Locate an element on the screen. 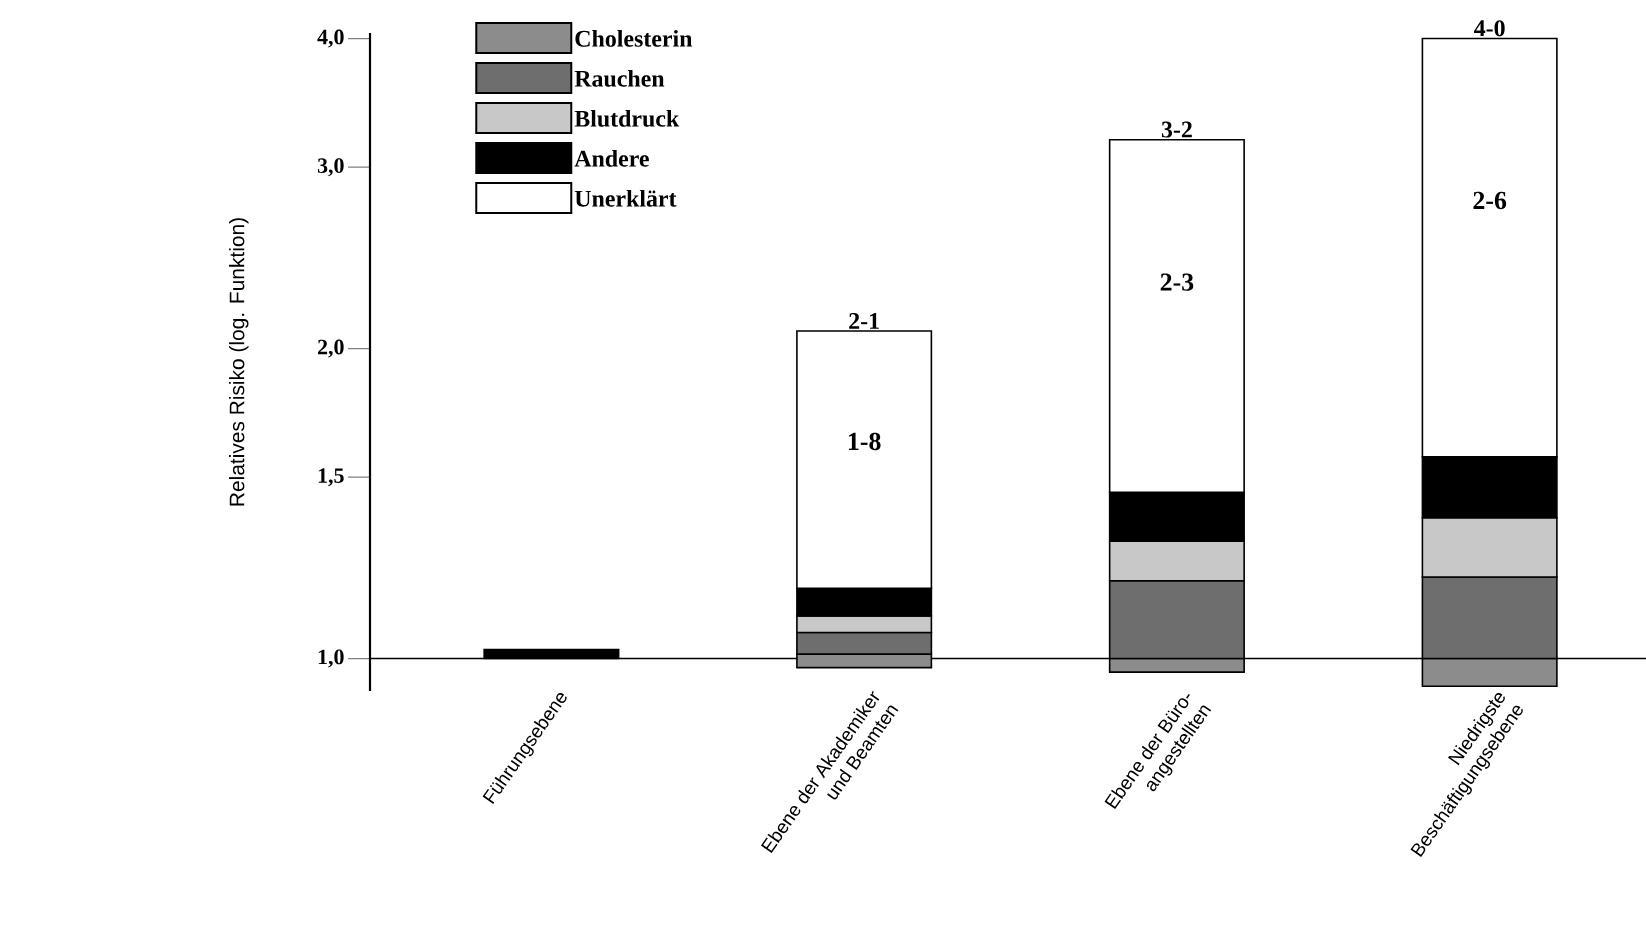 This screenshot has width=1646, height=928. data-label: 1-8 is located at coordinates (864, 441).